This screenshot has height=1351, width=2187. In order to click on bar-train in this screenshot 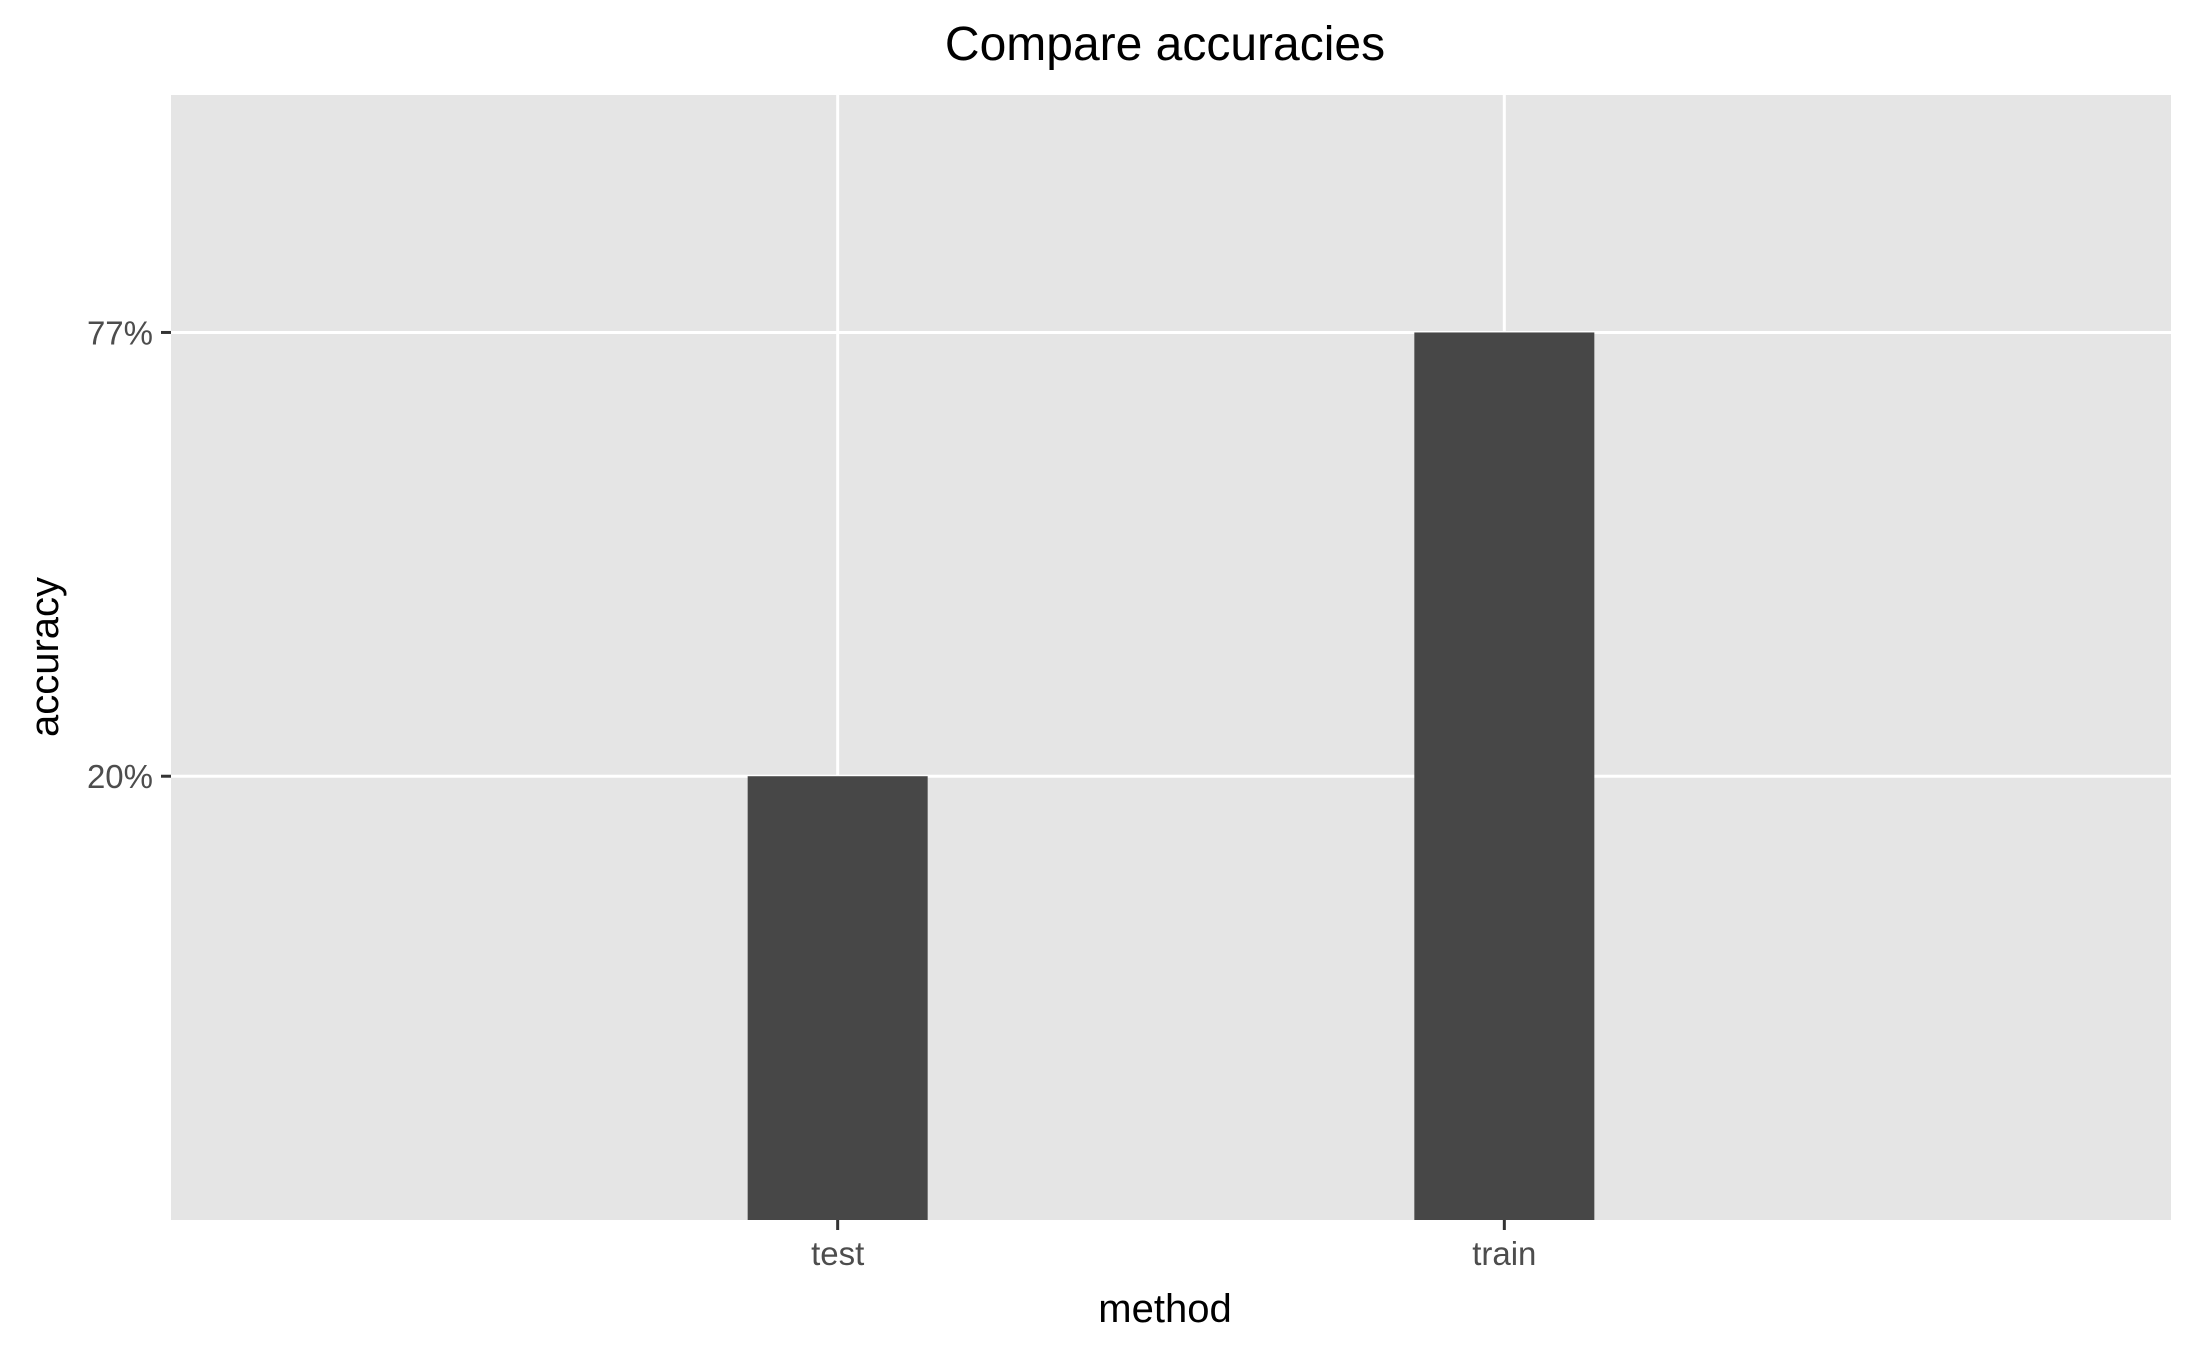, I will do `click(1504, 776)`.